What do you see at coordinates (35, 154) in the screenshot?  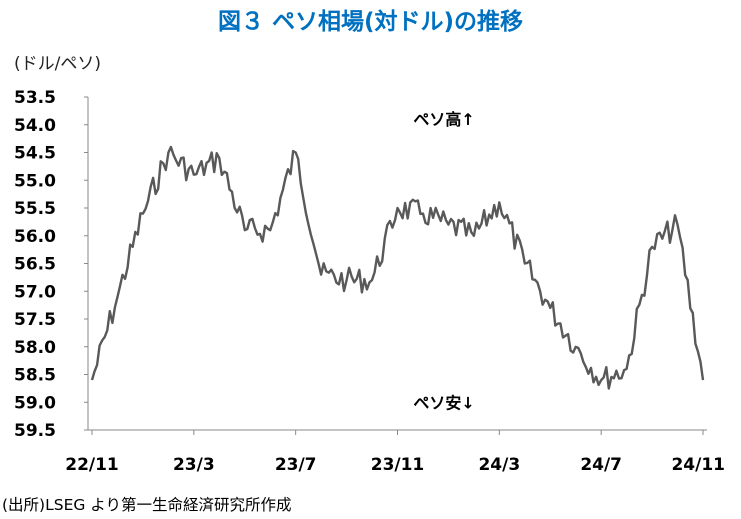 I see `y-tick-label: 54.5` at bounding box center [35, 154].